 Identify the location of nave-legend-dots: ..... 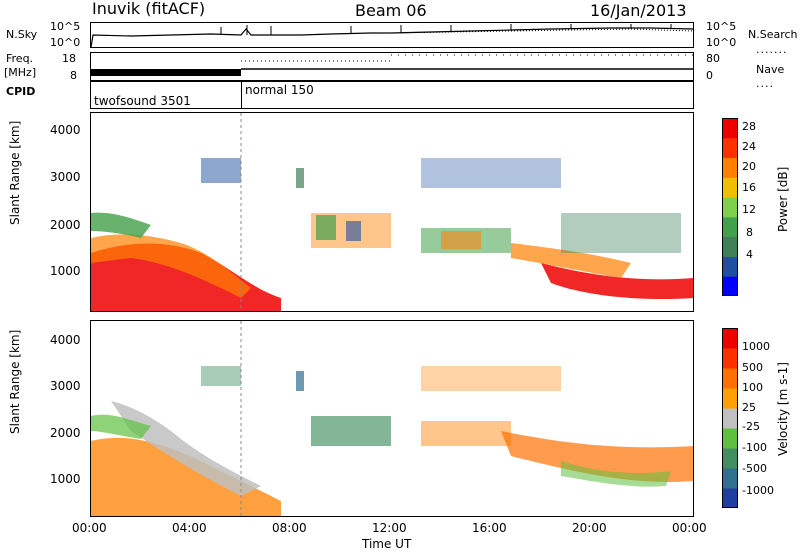
(765, 83).